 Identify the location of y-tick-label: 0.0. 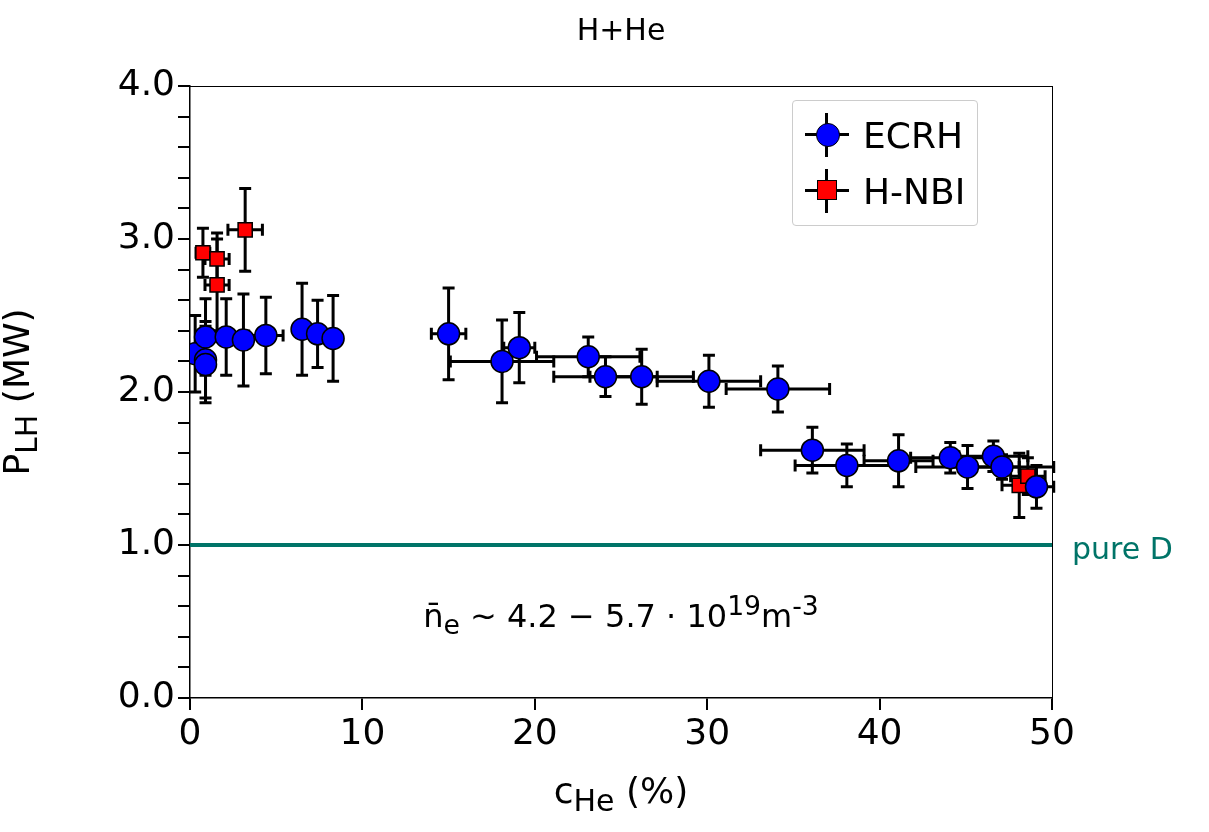
(146, 695).